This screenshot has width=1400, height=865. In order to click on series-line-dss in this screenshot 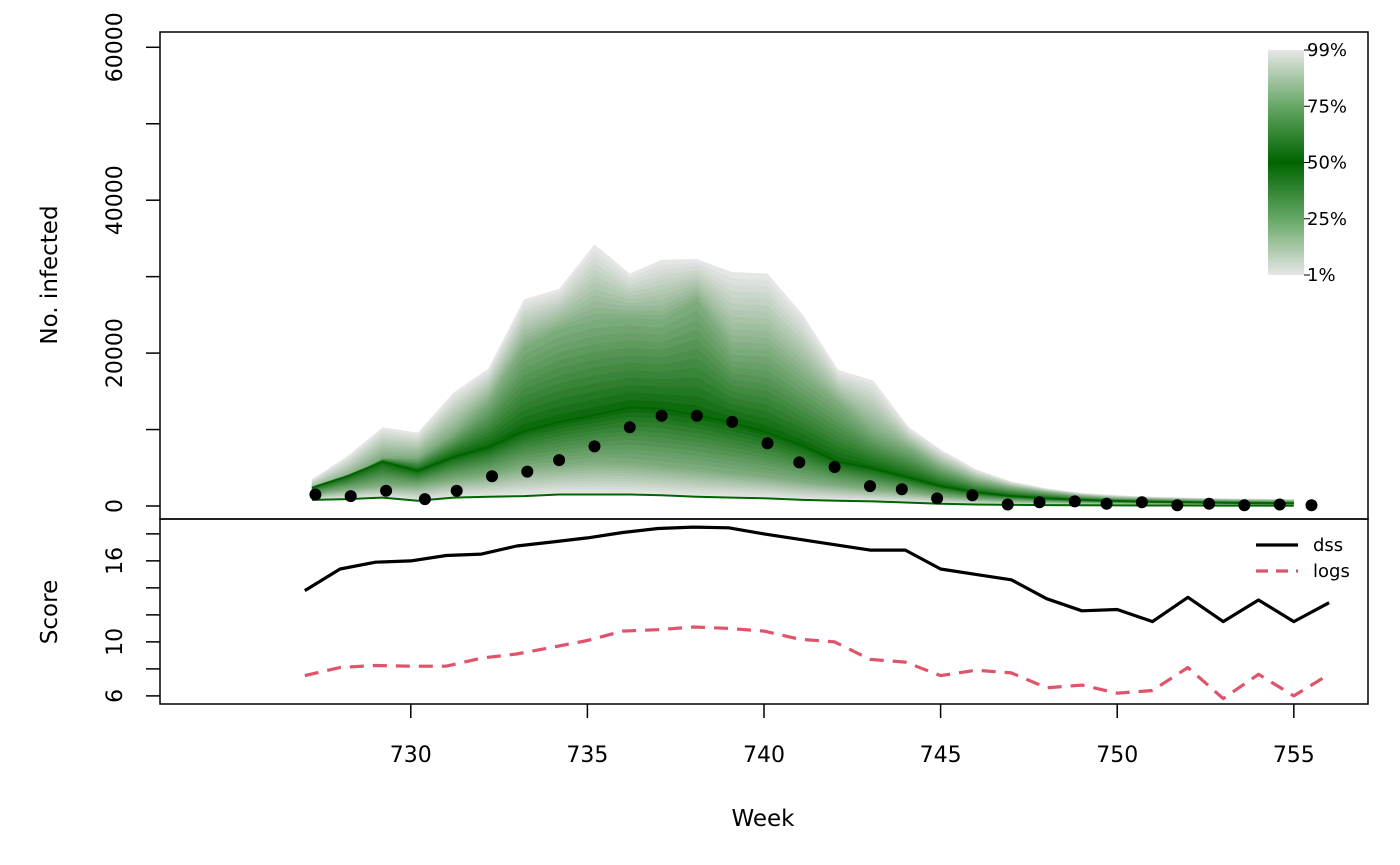, I will do `click(816, 574)`.